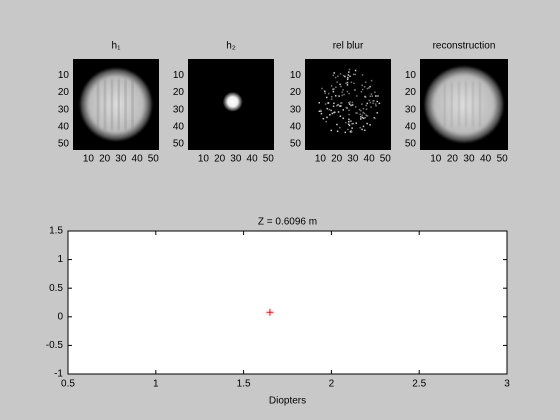 The width and height of the screenshot is (560, 420). What do you see at coordinates (507, 384) in the screenshot?
I see `x-tick-label: 3` at bounding box center [507, 384].